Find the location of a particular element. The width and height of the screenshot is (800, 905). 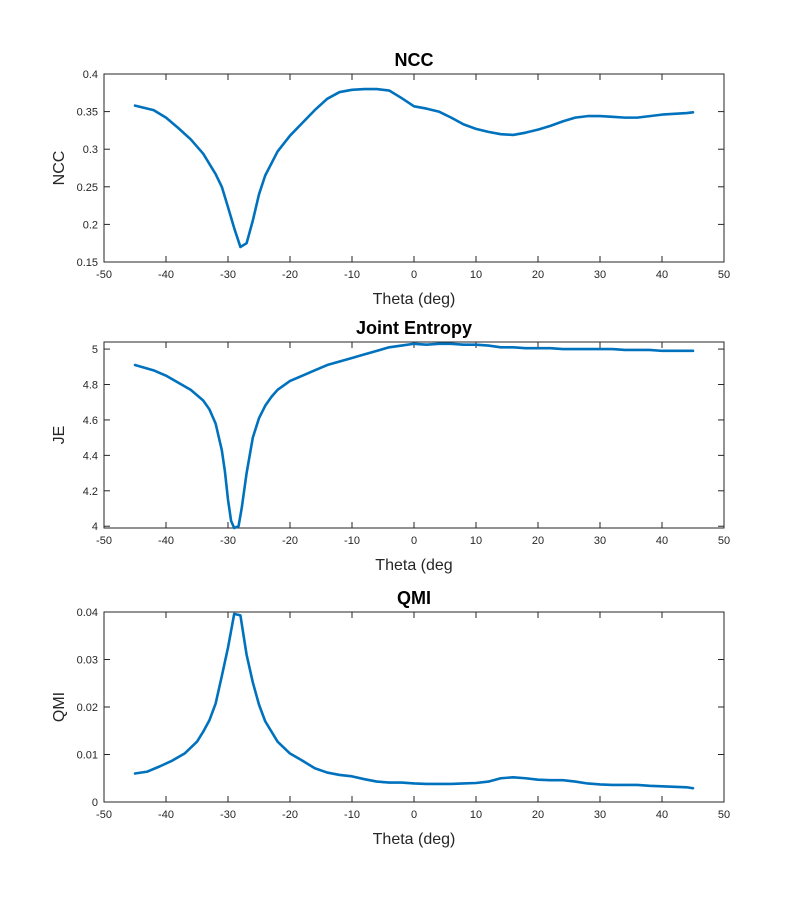

y-tick-label: 0.2 is located at coordinates (90, 225).